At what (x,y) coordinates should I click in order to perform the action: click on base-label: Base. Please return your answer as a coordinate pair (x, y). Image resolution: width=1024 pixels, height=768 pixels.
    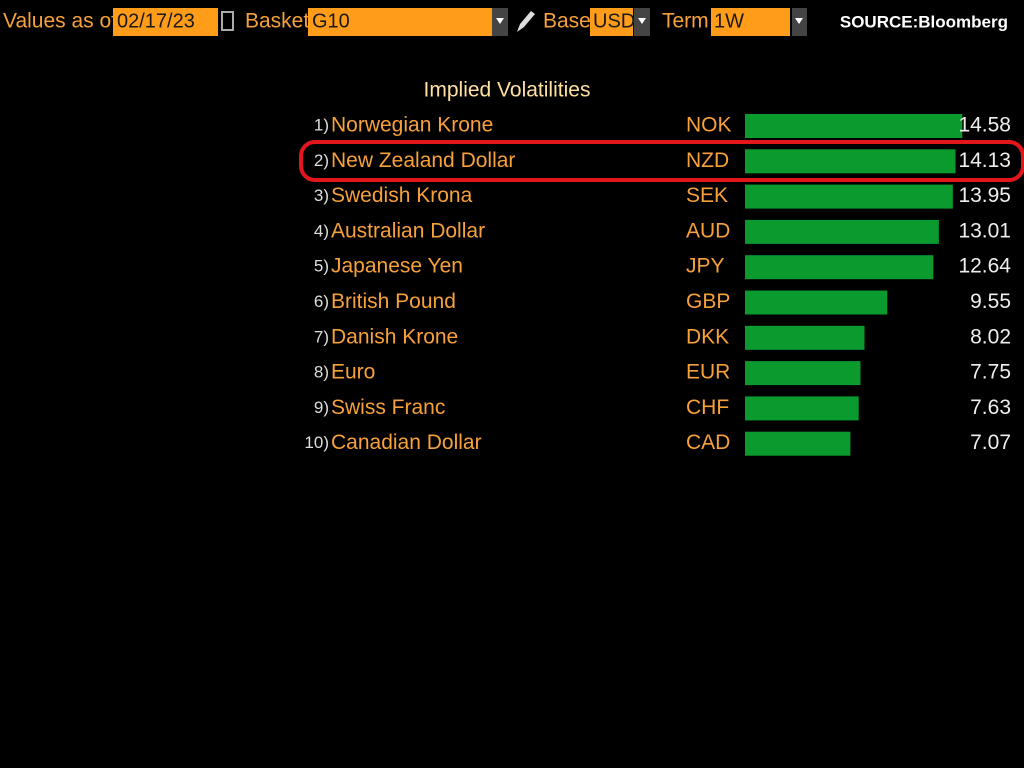
    Looking at the image, I should click on (567, 21).